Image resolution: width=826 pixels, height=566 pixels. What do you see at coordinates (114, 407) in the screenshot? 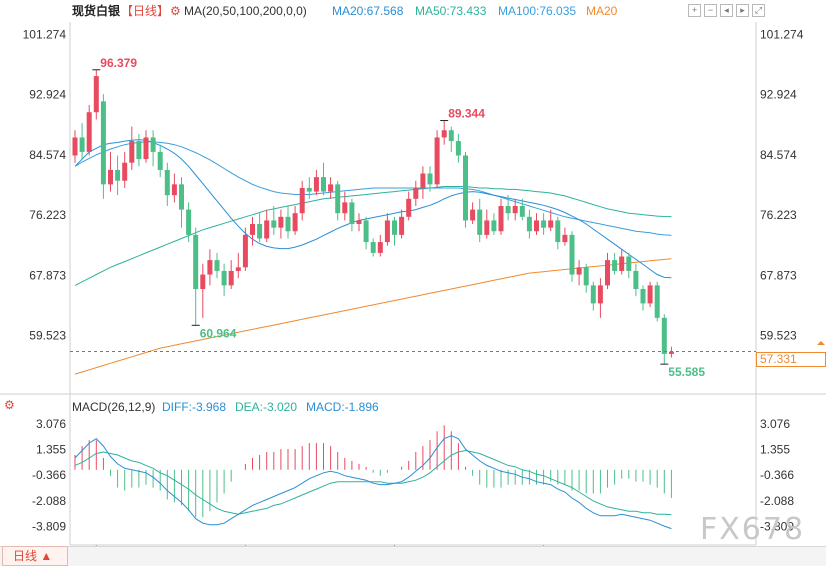
I see `macd-params: MACD(26,12,9)` at bounding box center [114, 407].